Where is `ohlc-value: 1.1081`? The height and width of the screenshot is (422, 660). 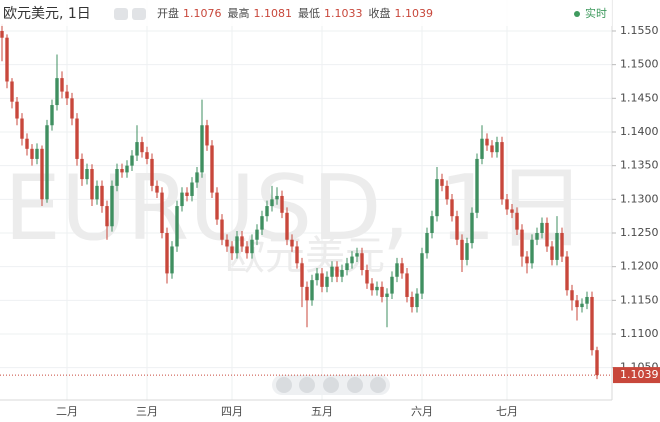 ohlc-value: 1.1081 is located at coordinates (273, 13).